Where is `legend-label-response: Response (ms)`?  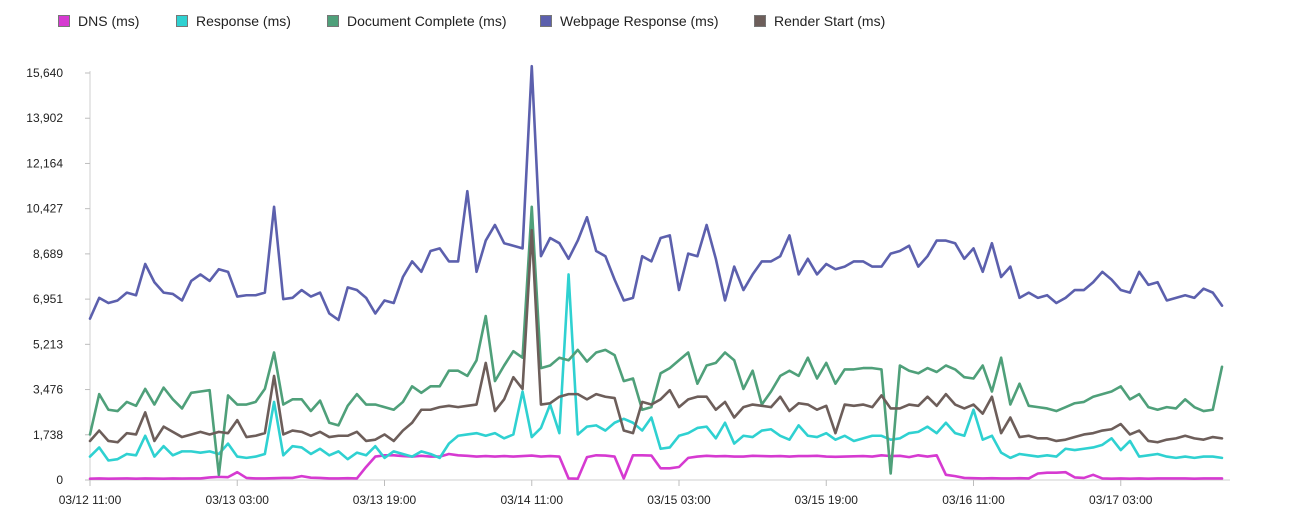 legend-label-response: Response (ms) is located at coordinates (243, 21).